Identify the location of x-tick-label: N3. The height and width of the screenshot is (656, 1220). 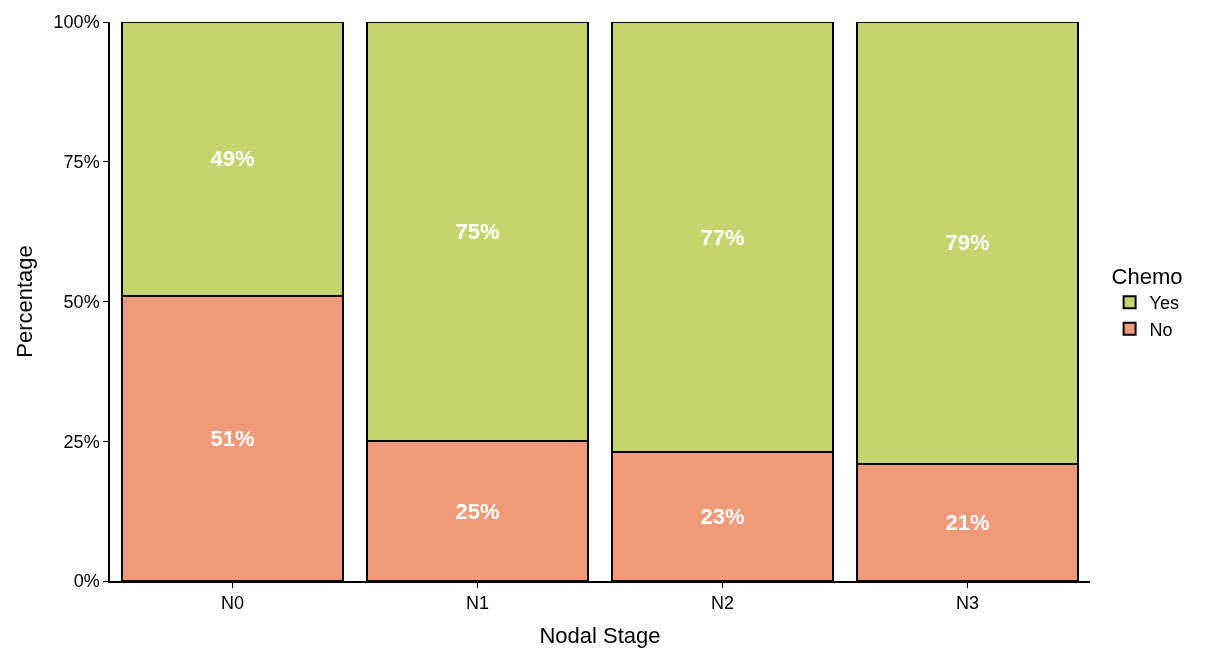
(967, 603).